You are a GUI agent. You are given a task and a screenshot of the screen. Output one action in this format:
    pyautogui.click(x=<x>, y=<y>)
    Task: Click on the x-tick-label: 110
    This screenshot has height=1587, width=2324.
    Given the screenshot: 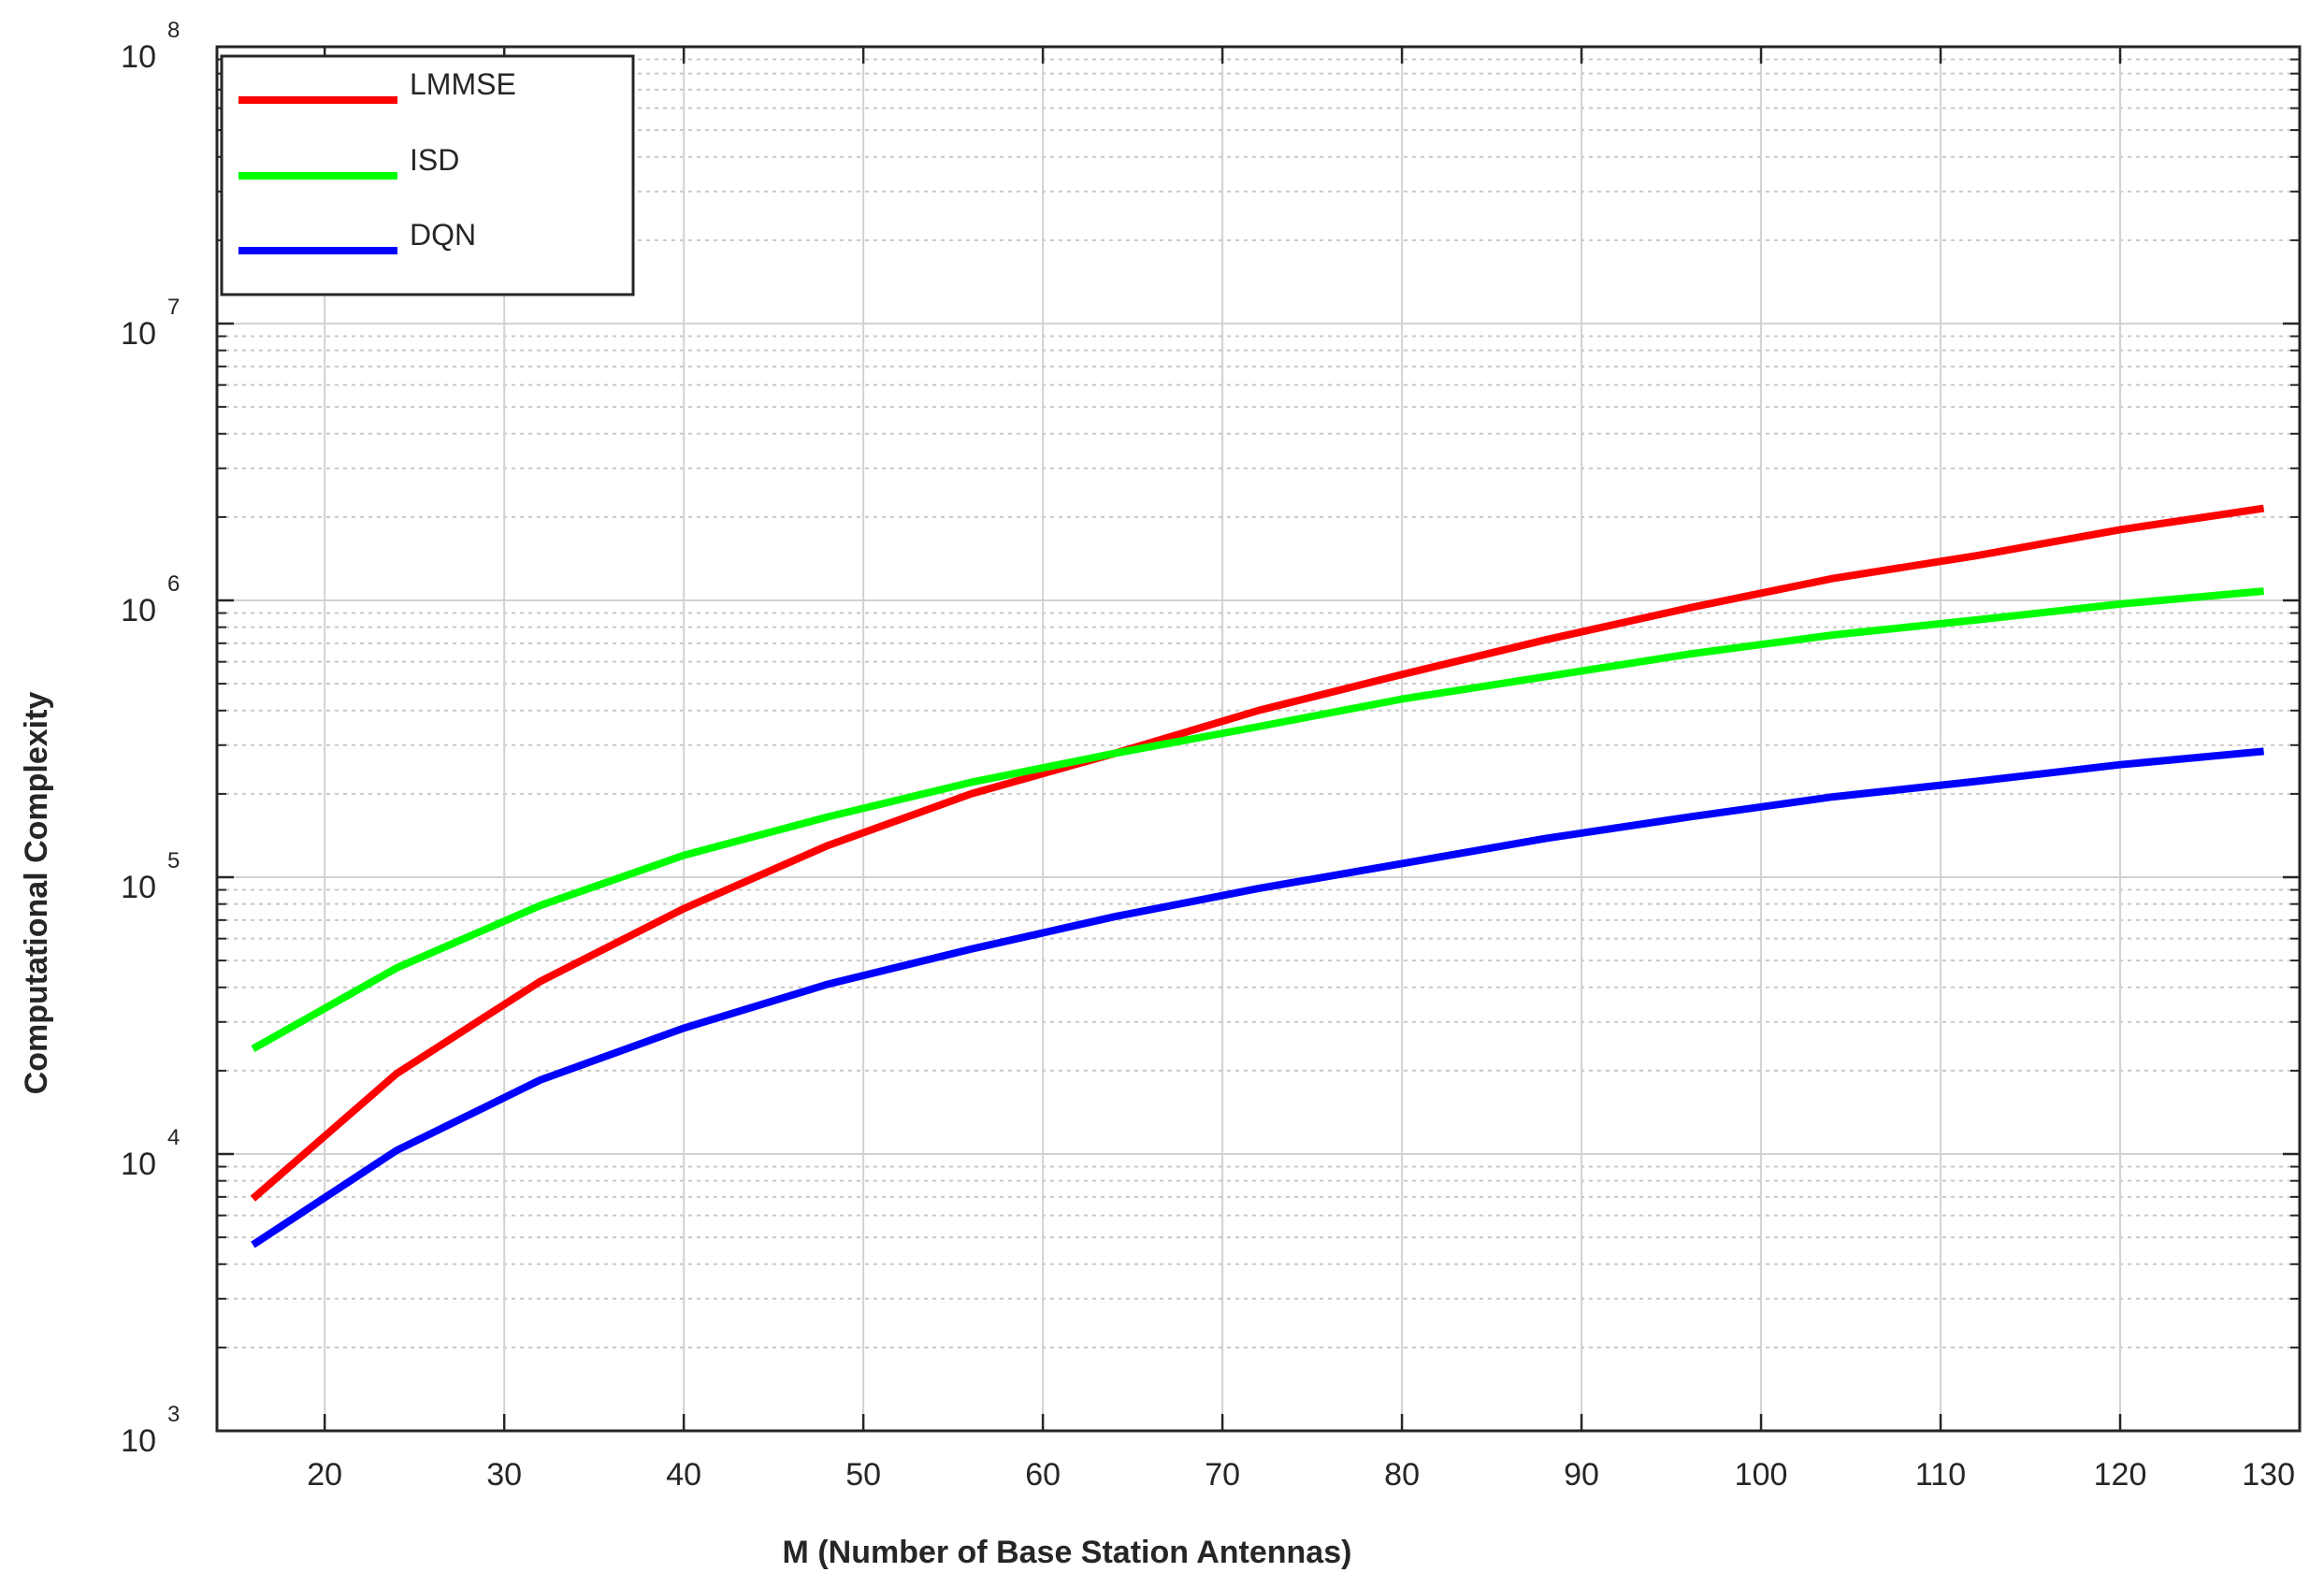 What is the action you would take?
    pyautogui.click(x=1940, y=1475)
    